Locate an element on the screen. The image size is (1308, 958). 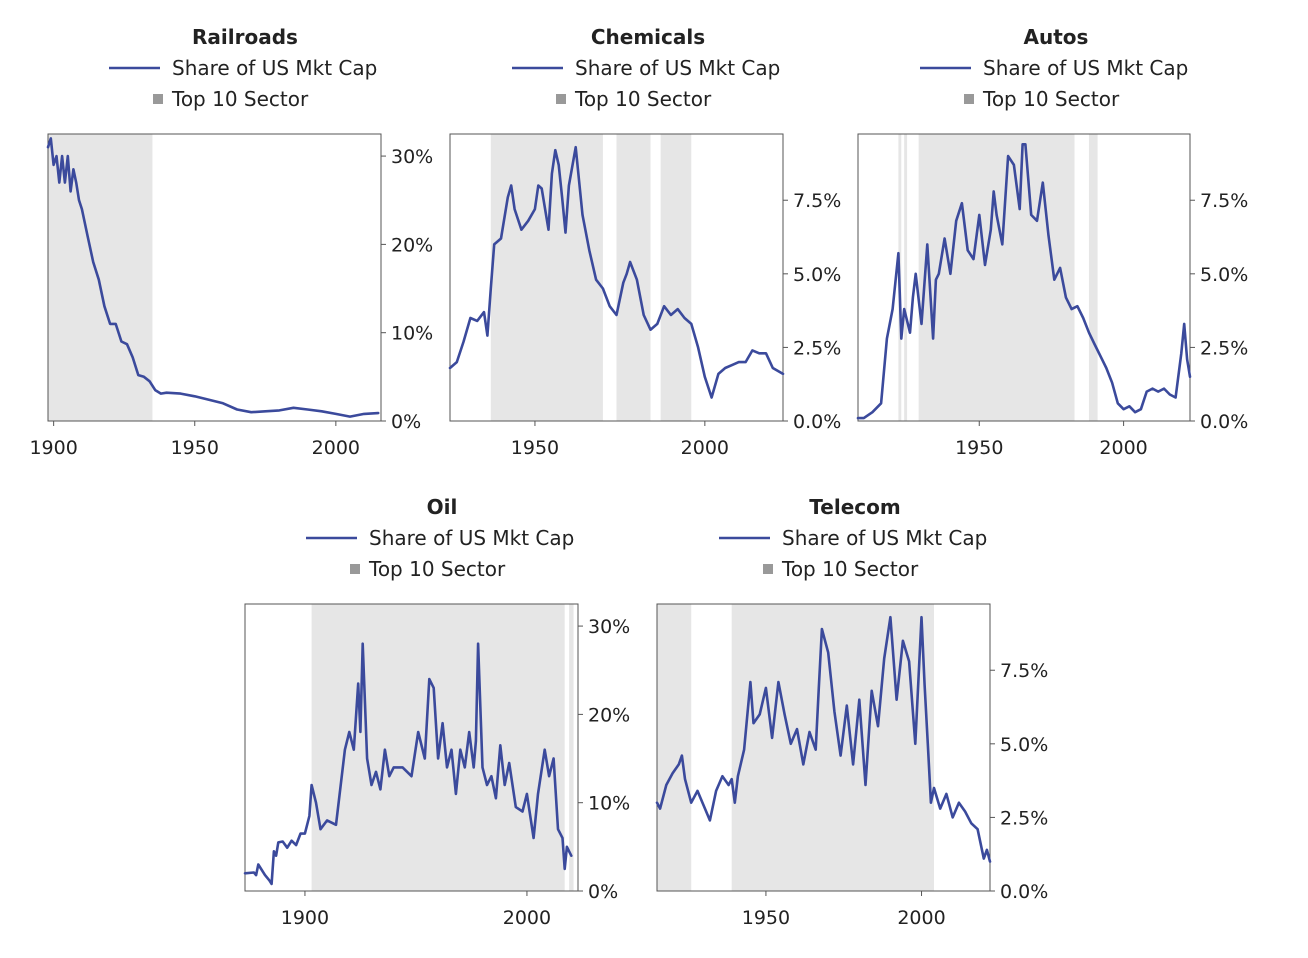
chart-title: Autos is located at coordinates (1056, 37).